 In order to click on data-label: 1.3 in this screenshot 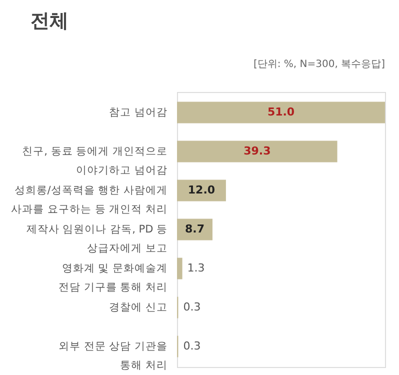, I will do `click(196, 268)`.